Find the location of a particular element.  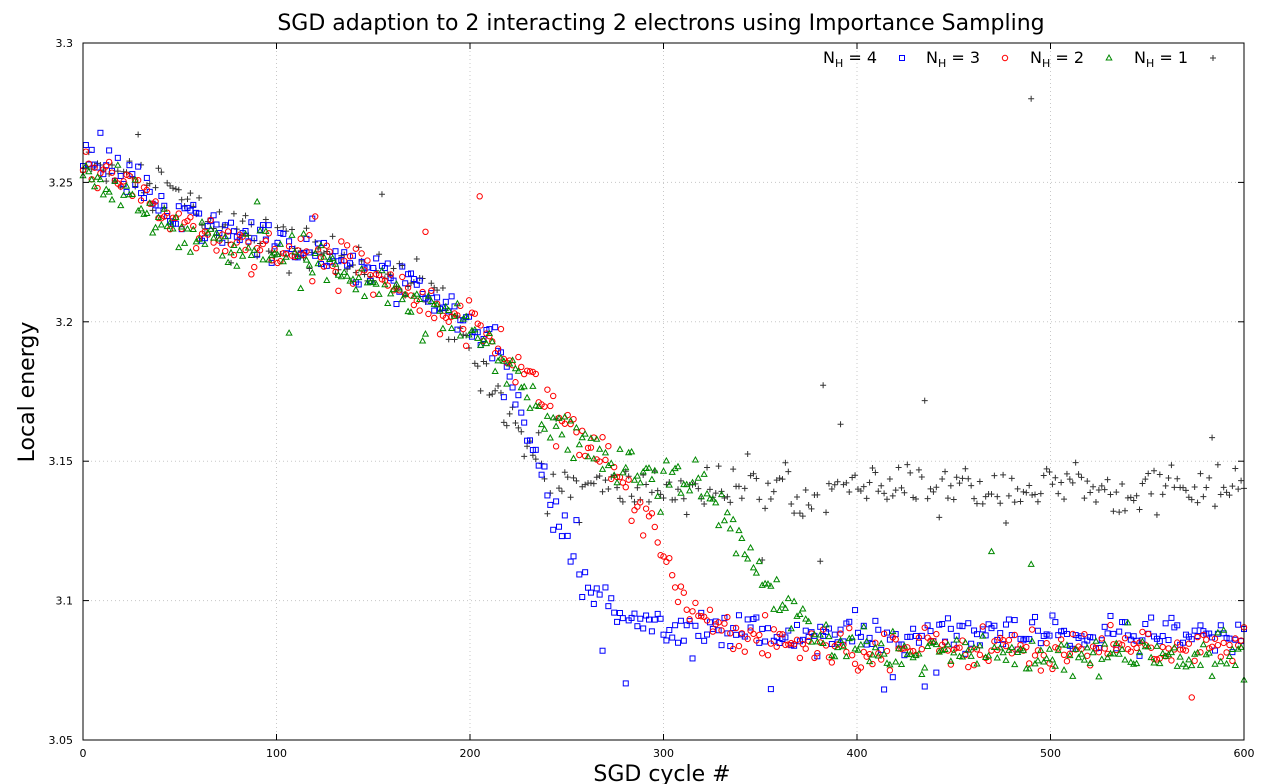

x-tick-label: 100 is located at coordinates (276, 753).